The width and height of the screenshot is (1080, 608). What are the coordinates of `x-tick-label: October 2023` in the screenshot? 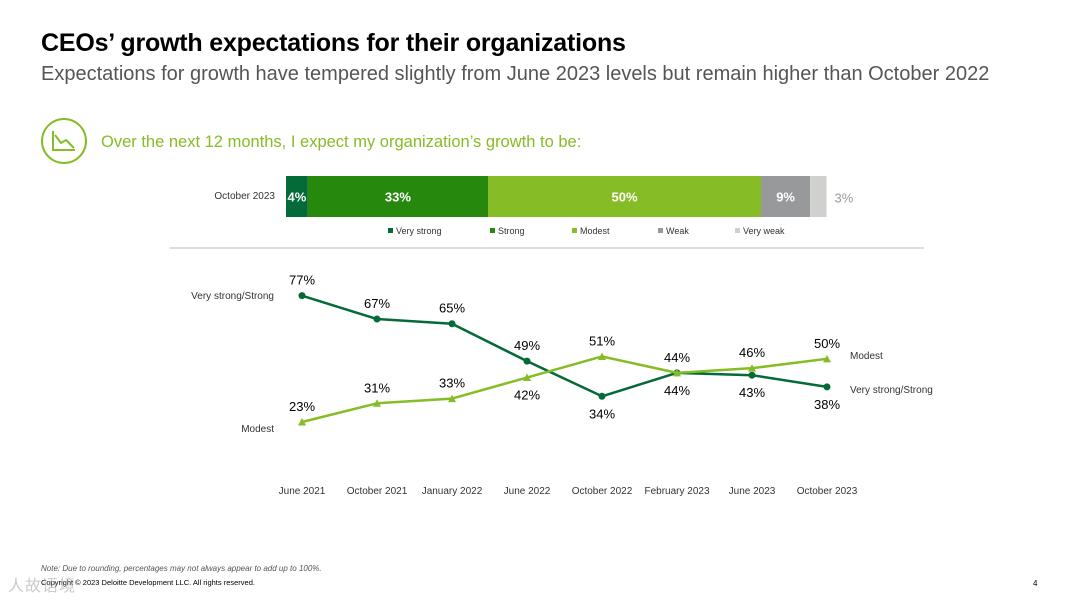 It's located at (827, 491).